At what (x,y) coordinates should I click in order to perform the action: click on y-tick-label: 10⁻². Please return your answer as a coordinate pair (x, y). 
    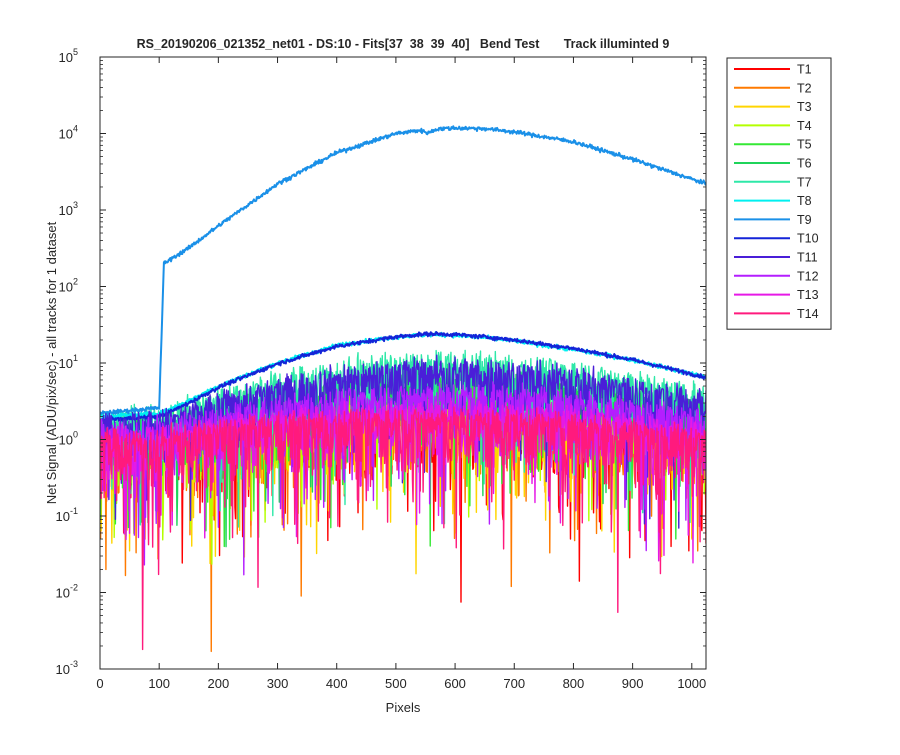
    Looking at the image, I should click on (67, 592).